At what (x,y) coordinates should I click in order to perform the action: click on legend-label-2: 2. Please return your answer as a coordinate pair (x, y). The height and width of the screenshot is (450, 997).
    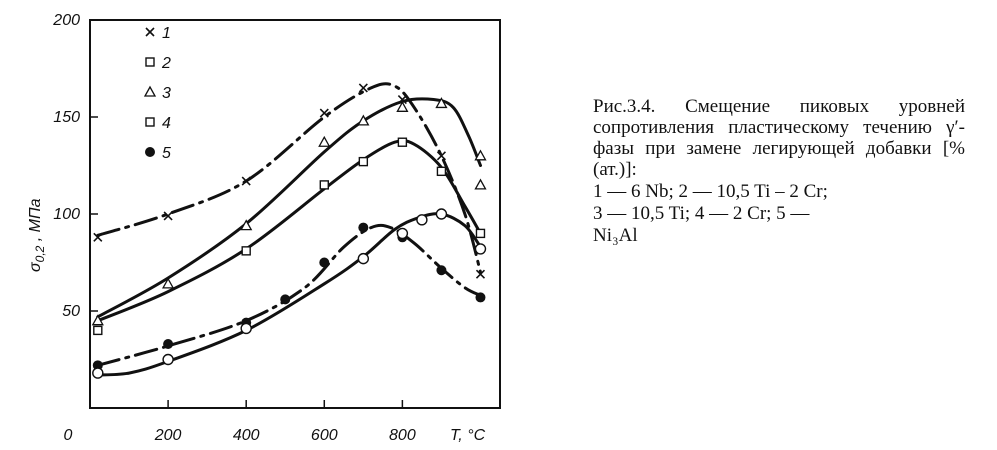
    Looking at the image, I should click on (166, 63).